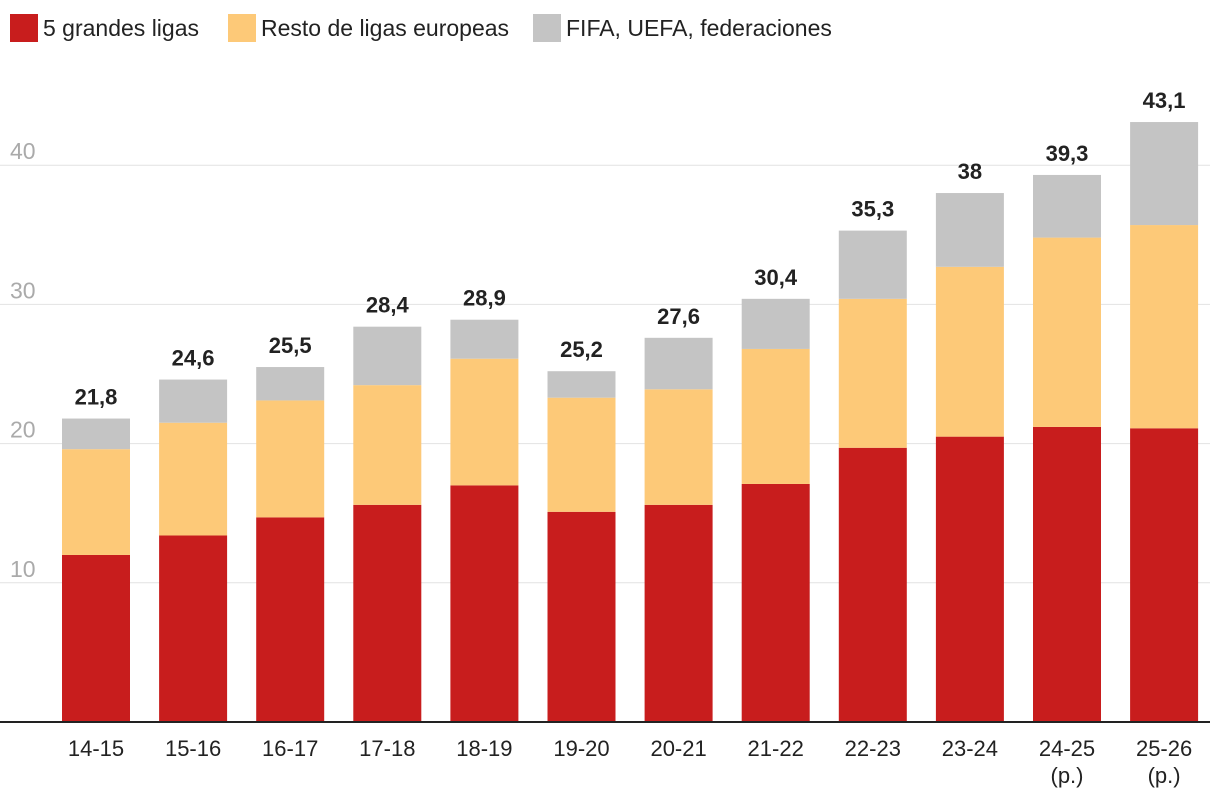  What do you see at coordinates (581, 349) in the screenshot?
I see `total-label: 25,2` at bounding box center [581, 349].